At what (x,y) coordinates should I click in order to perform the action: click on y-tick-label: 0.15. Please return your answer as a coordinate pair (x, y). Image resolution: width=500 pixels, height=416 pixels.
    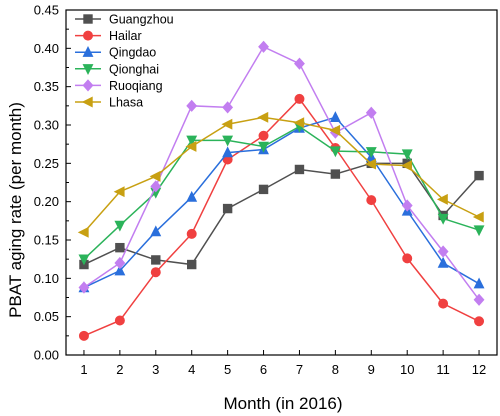
    Looking at the image, I should click on (46, 240).